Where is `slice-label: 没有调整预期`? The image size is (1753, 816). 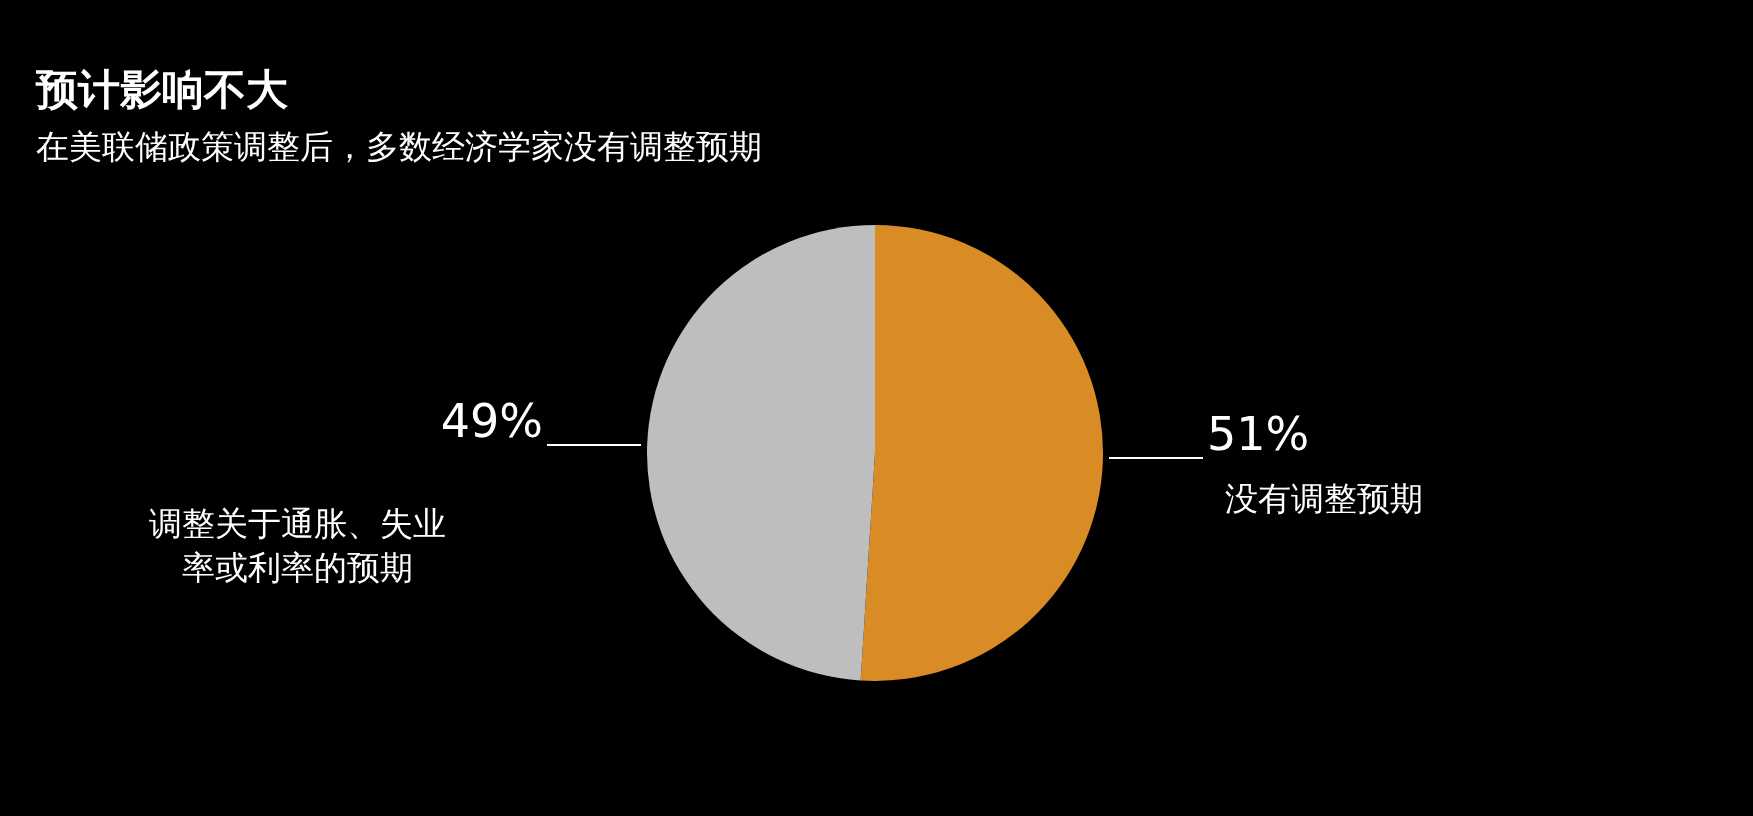
slice-label: 没有调整预期 is located at coordinates (1324, 498).